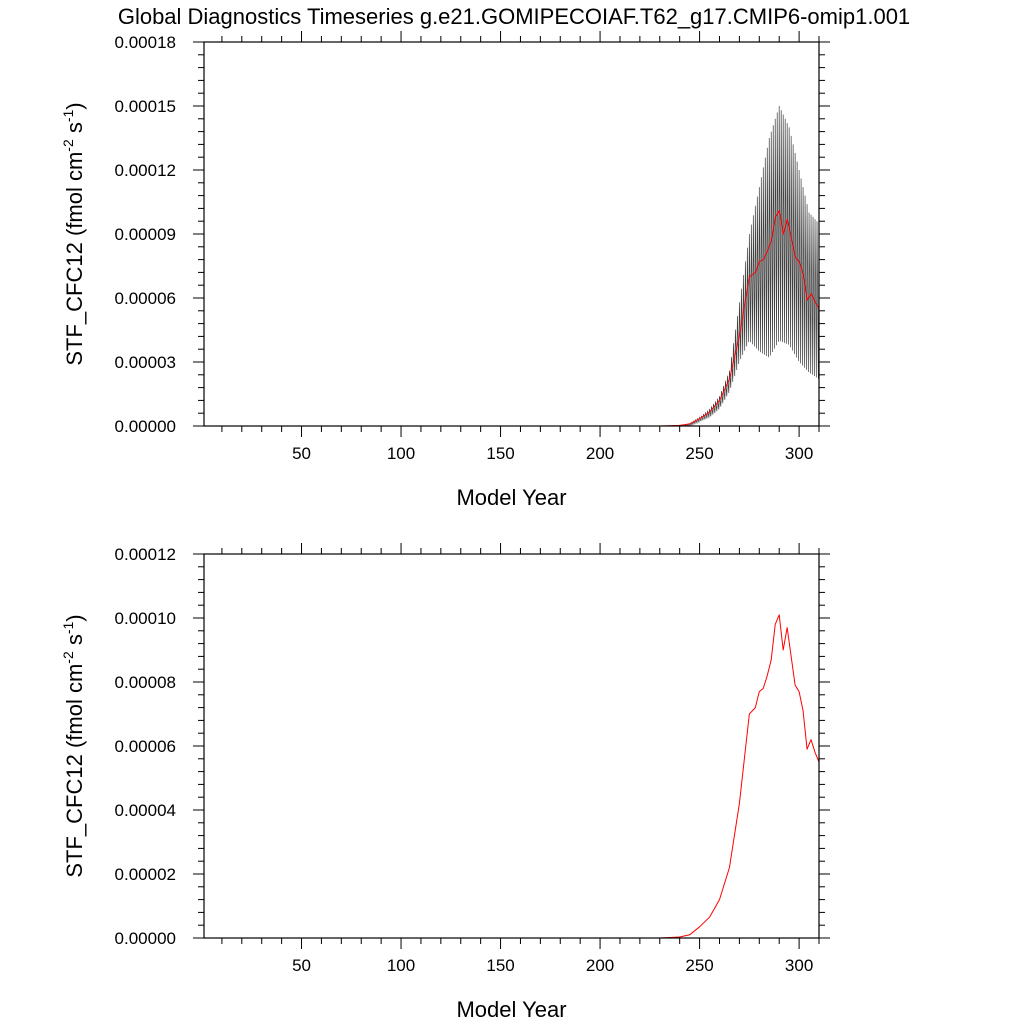 The image size is (1024, 1024). Describe the element at coordinates (145, 106) in the screenshot. I see `y-tick-label: 0.00015` at that location.